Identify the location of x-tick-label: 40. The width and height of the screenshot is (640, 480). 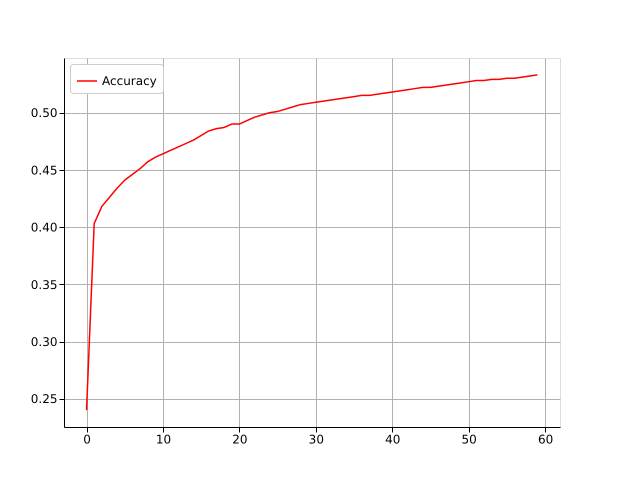
(392, 439).